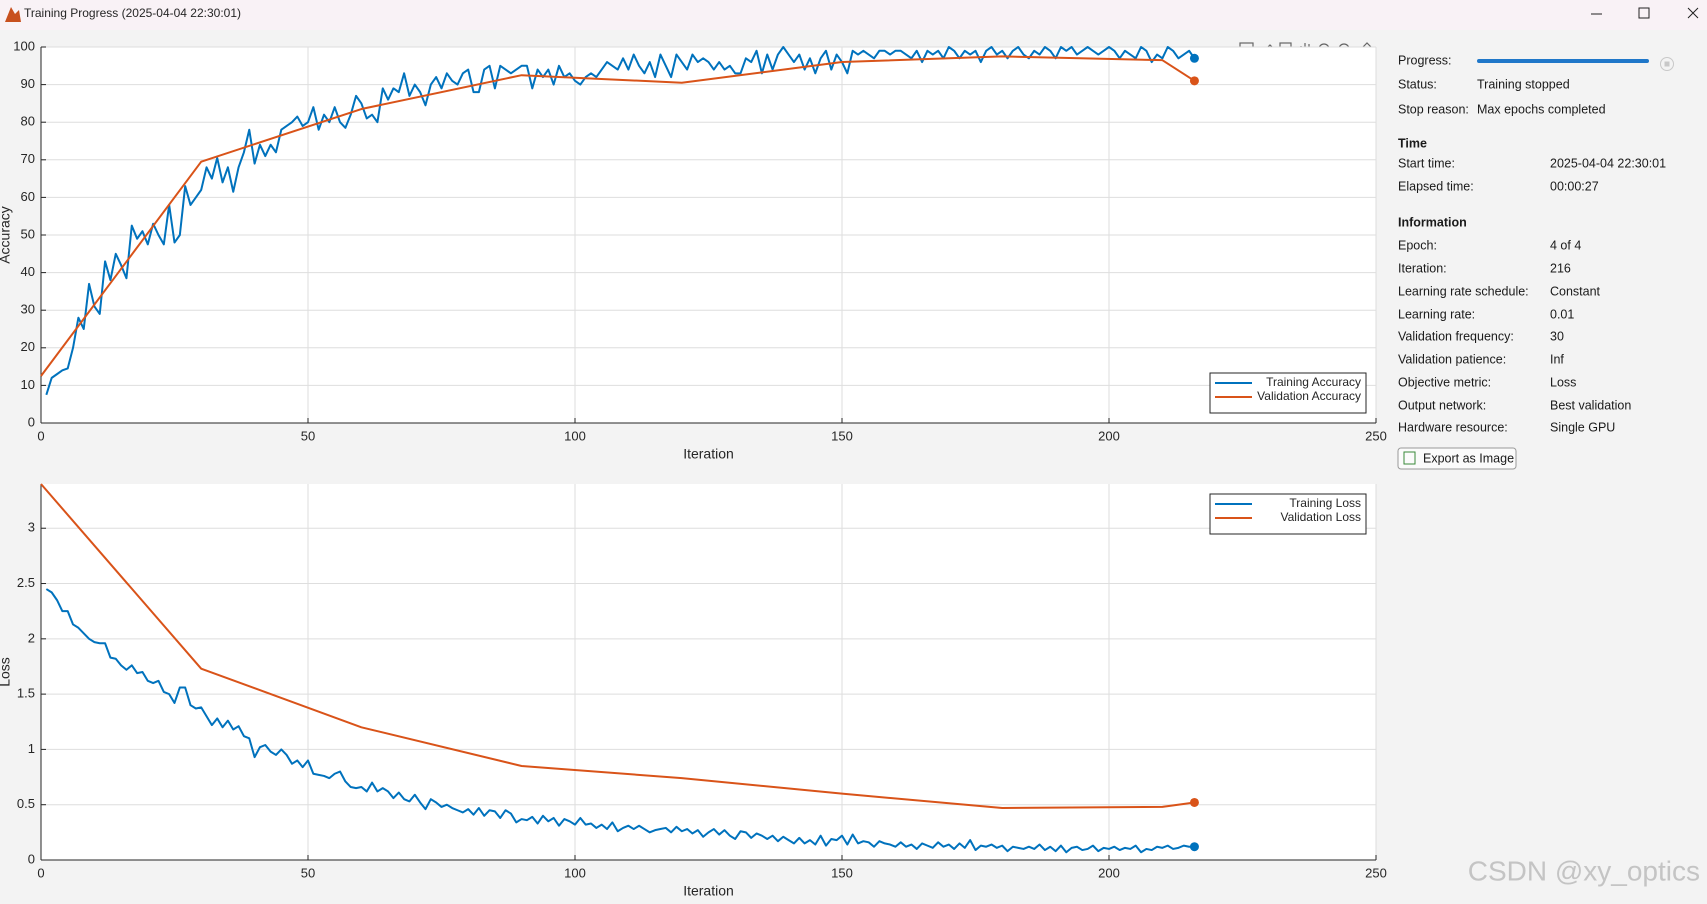 This screenshot has height=904, width=1707. What do you see at coordinates (6, 235) in the screenshot?
I see `y-axis-label: Accuracy` at bounding box center [6, 235].